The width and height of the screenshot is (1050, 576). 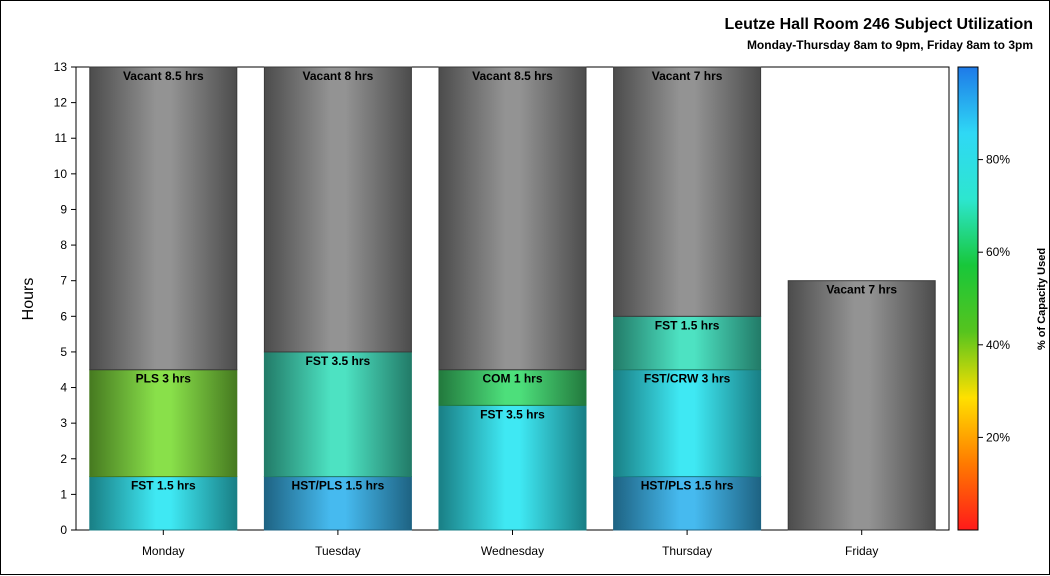 What do you see at coordinates (1042, 299) in the screenshot?
I see `colorbar-label: % of Capacity Used` at bounding box center [1042, 299].